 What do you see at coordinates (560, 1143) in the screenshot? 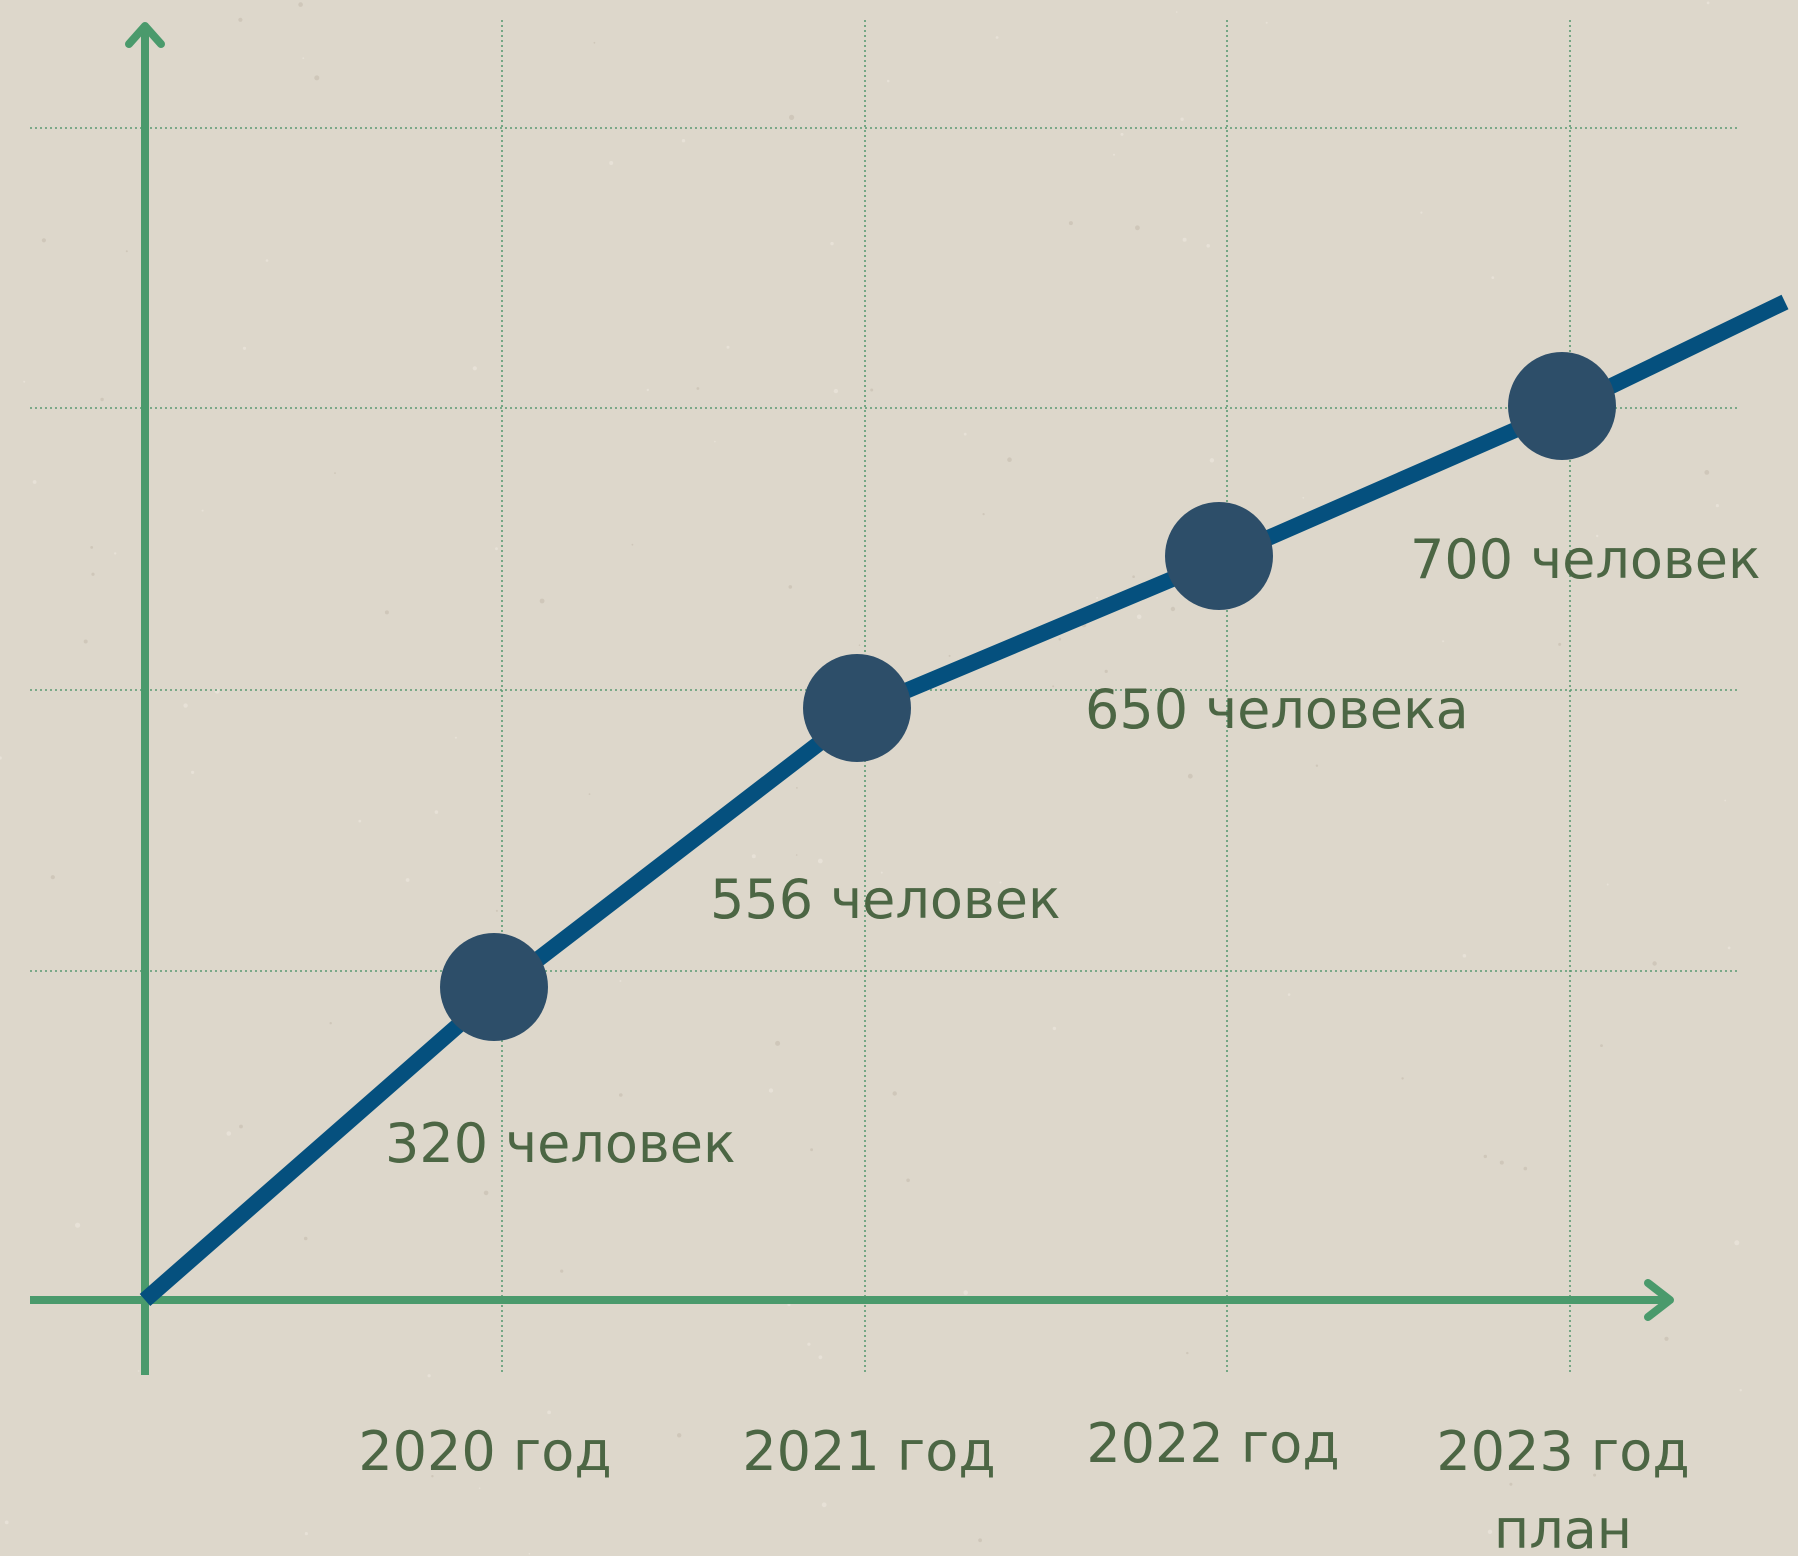
I see `data-label: 320 человек` at bounding box center [560, 1143].